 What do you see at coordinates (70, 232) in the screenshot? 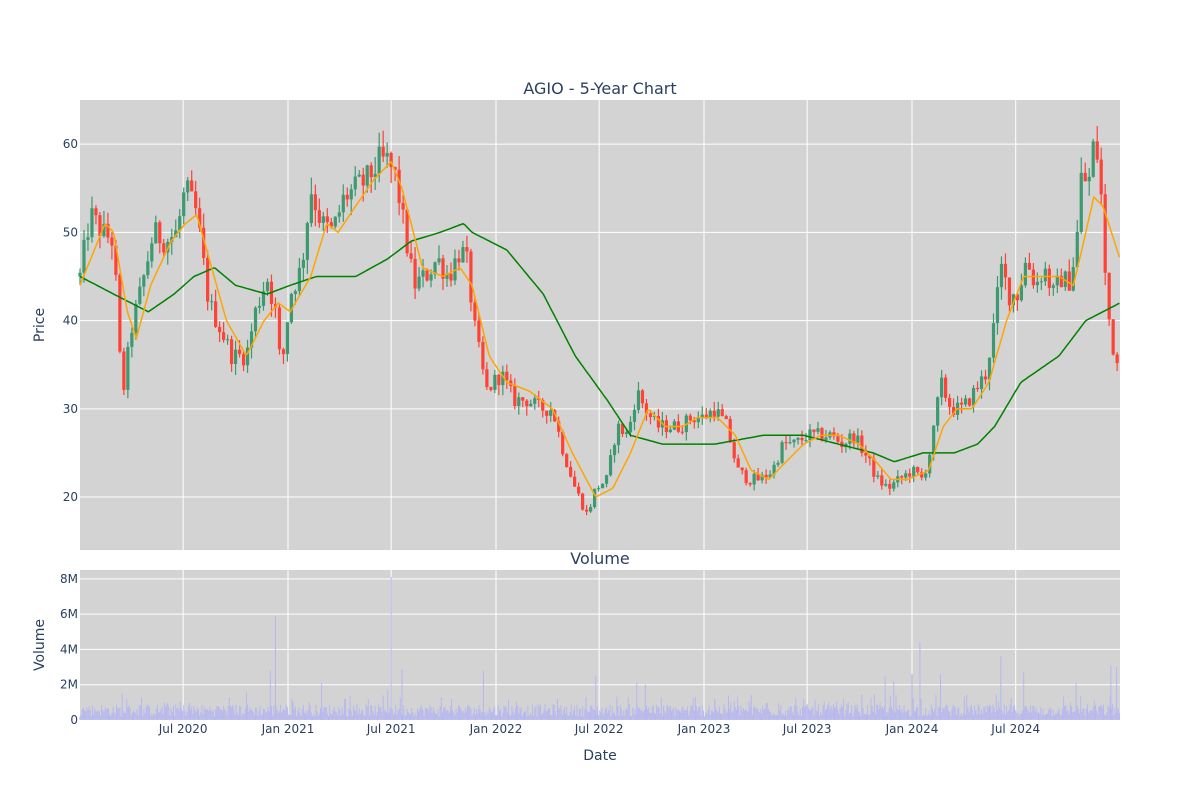
I see `price-y-tick-label: 50` at bounding box center [70, 232].